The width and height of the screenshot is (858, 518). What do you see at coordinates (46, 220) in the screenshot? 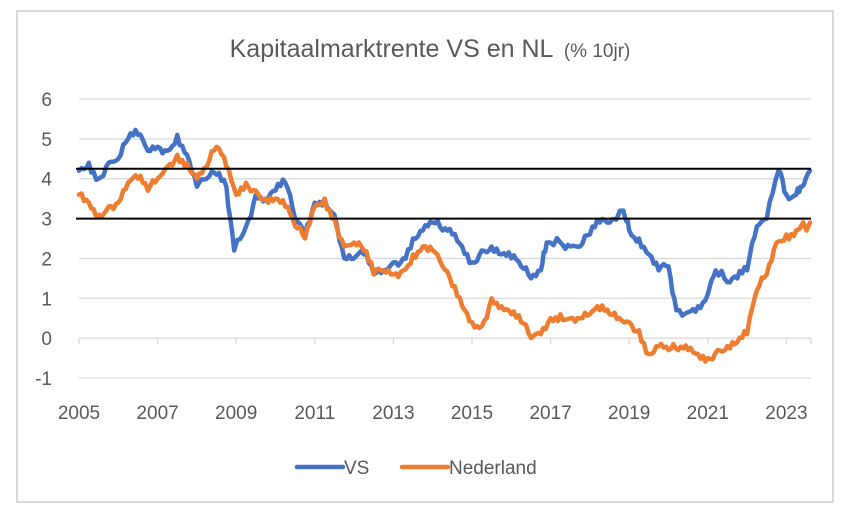
I see `y-tick-label: 3` at bounding box center [46, 220].